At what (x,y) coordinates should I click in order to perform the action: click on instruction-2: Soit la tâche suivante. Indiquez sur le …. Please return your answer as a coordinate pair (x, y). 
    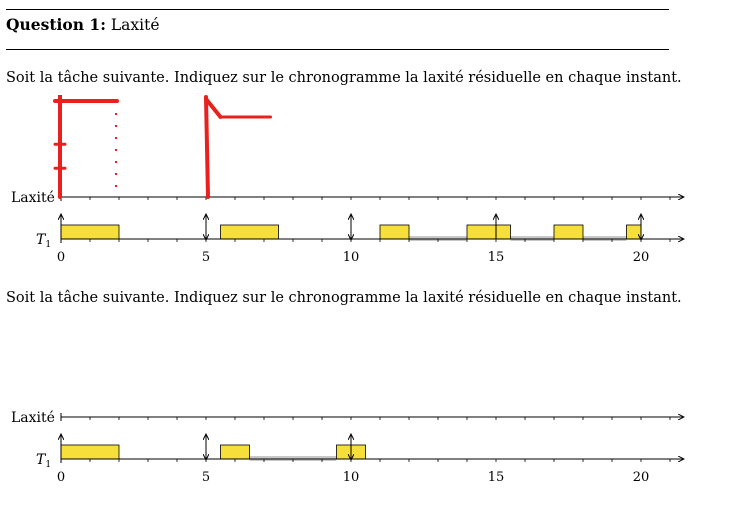
    Looking at the image, I should click on (344, 298).